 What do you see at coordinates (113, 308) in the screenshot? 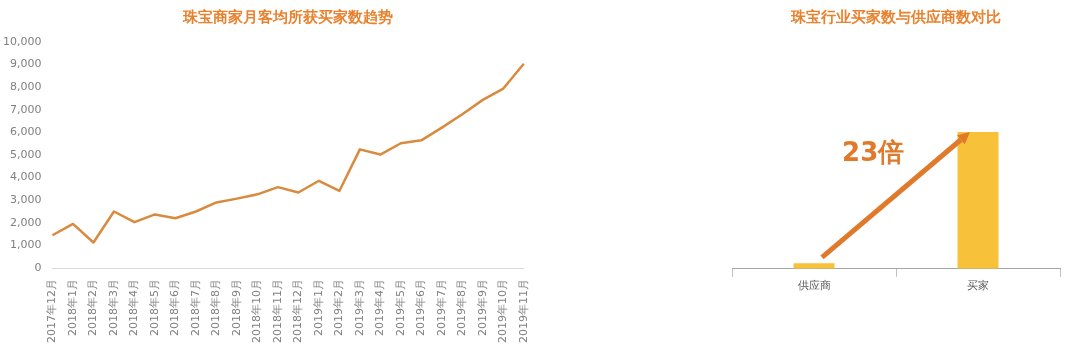
I see `x-tick-label: 2018年3月` at bounding box center [113, 308].